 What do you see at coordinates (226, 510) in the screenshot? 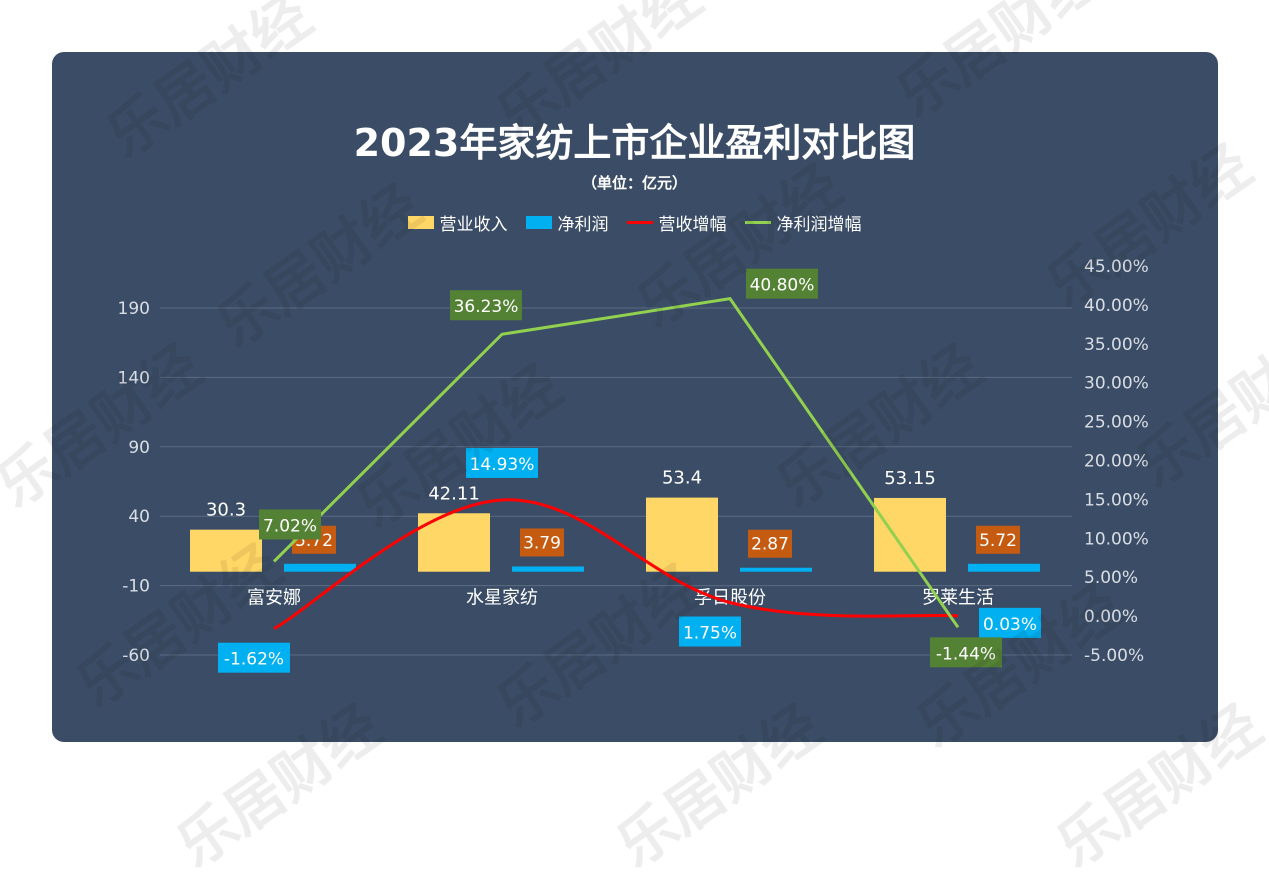
I see `bar-revenue-label: 30.3` at bounding box center [226, 510].